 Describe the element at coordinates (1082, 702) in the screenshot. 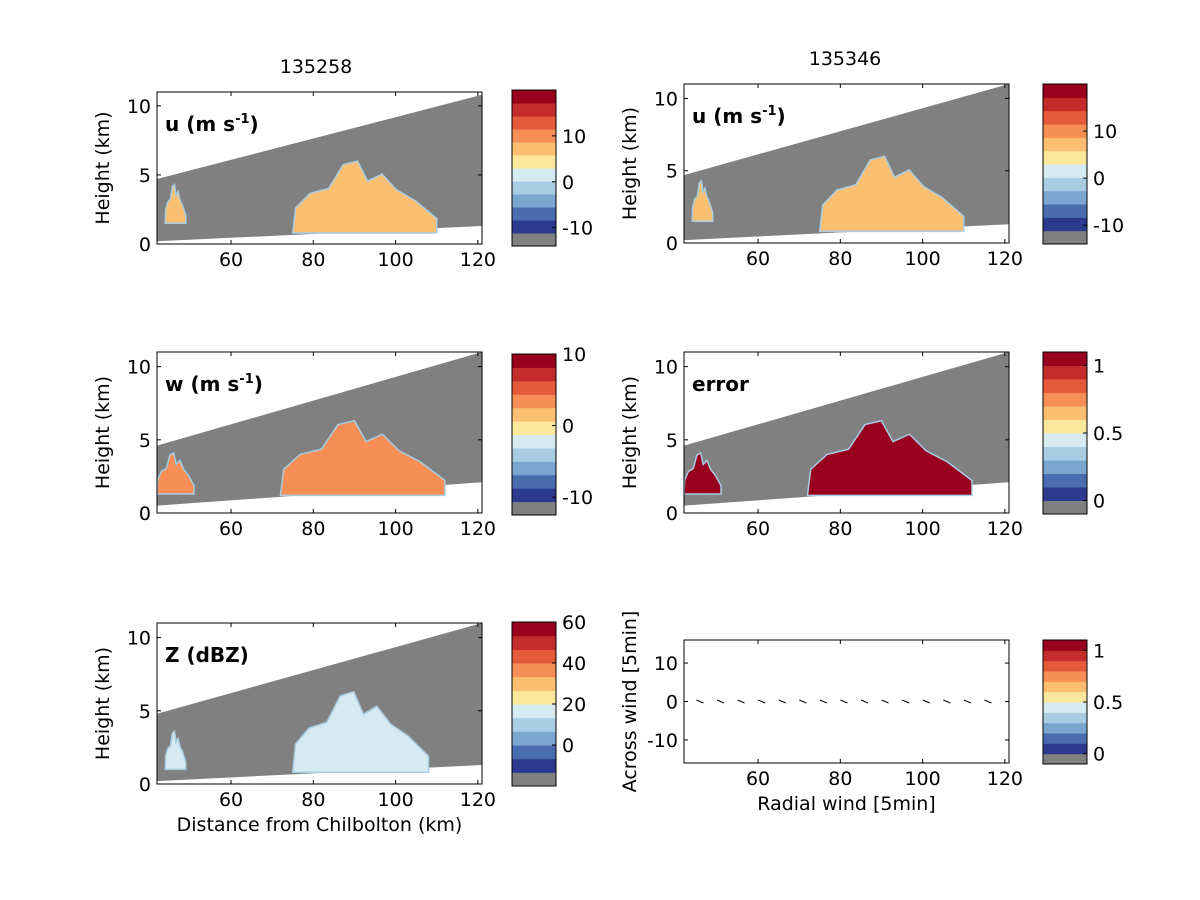

I see `colorbar: 00.51` at that location.